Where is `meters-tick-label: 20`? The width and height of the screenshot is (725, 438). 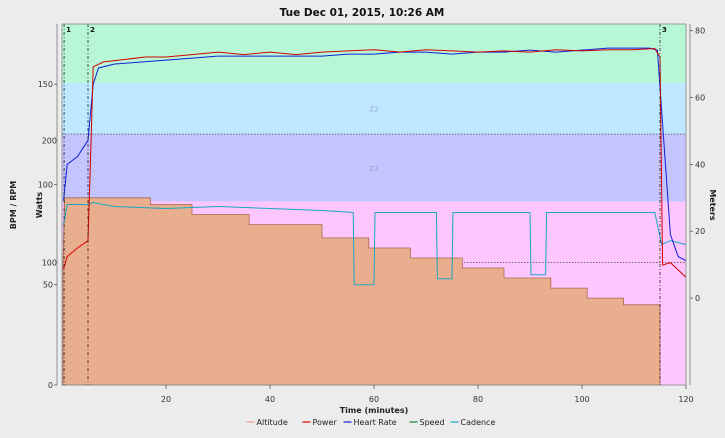 meters-tick-label: 20 is located at coordinates (700, 231).